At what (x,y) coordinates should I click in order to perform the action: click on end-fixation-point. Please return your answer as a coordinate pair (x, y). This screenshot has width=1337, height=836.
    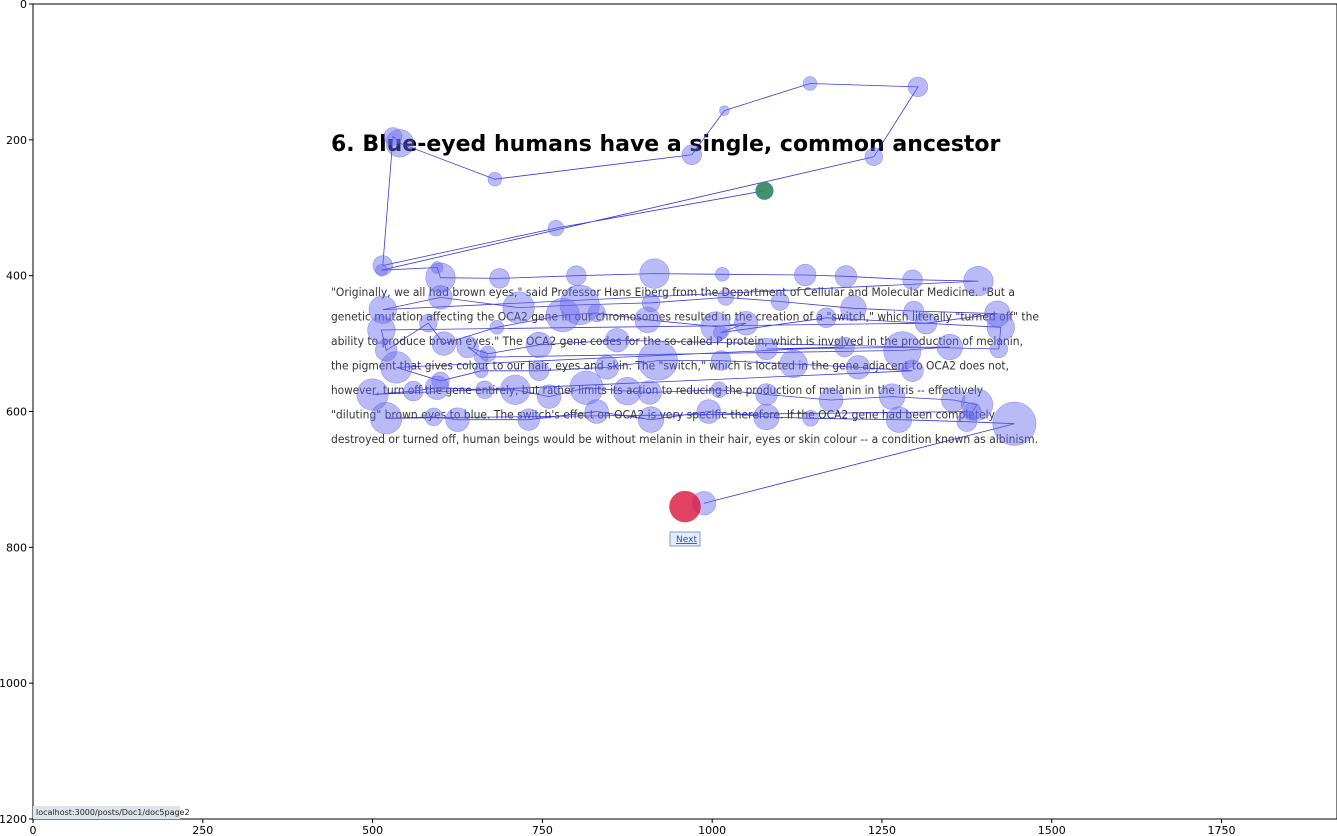
    Looking at the image, I should click on (685, 506).